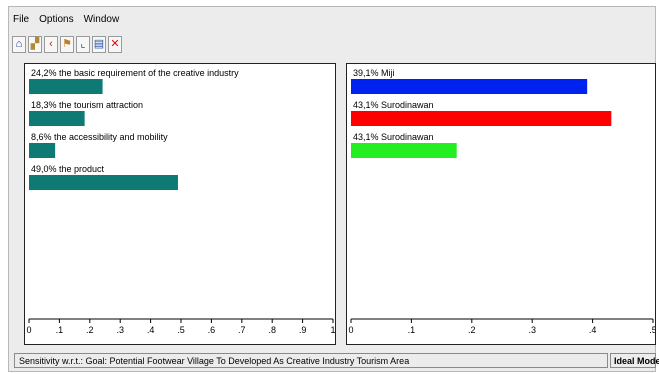 The image size is (659, 374). I want to click on close-button: ✕, so click(115, 44).